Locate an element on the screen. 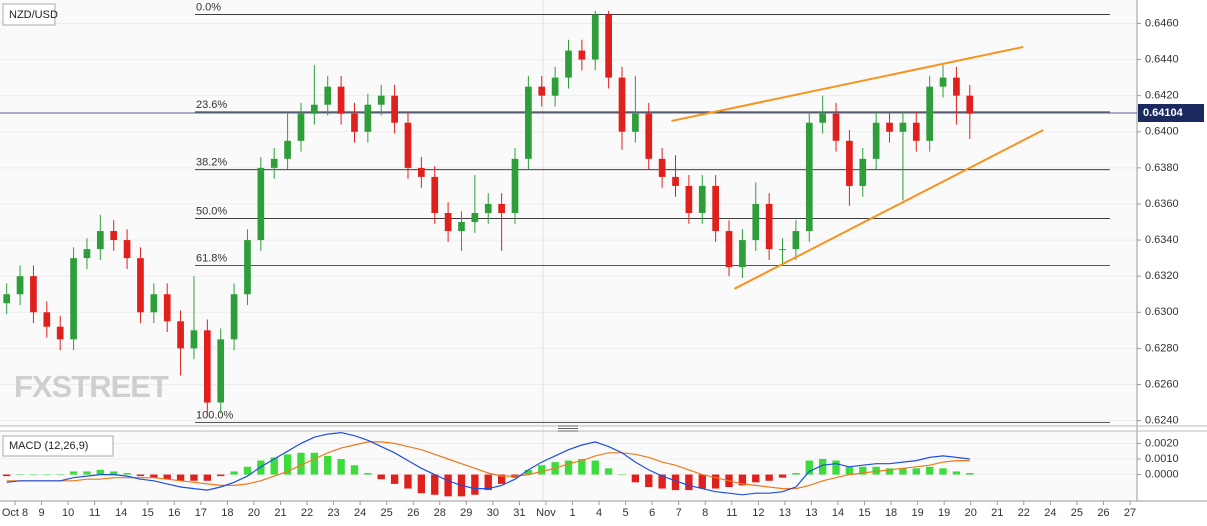 The height and width of the screenshot is (526, 1207). y-tick-label: 0.6460 is located at coordinates (1162, 23).